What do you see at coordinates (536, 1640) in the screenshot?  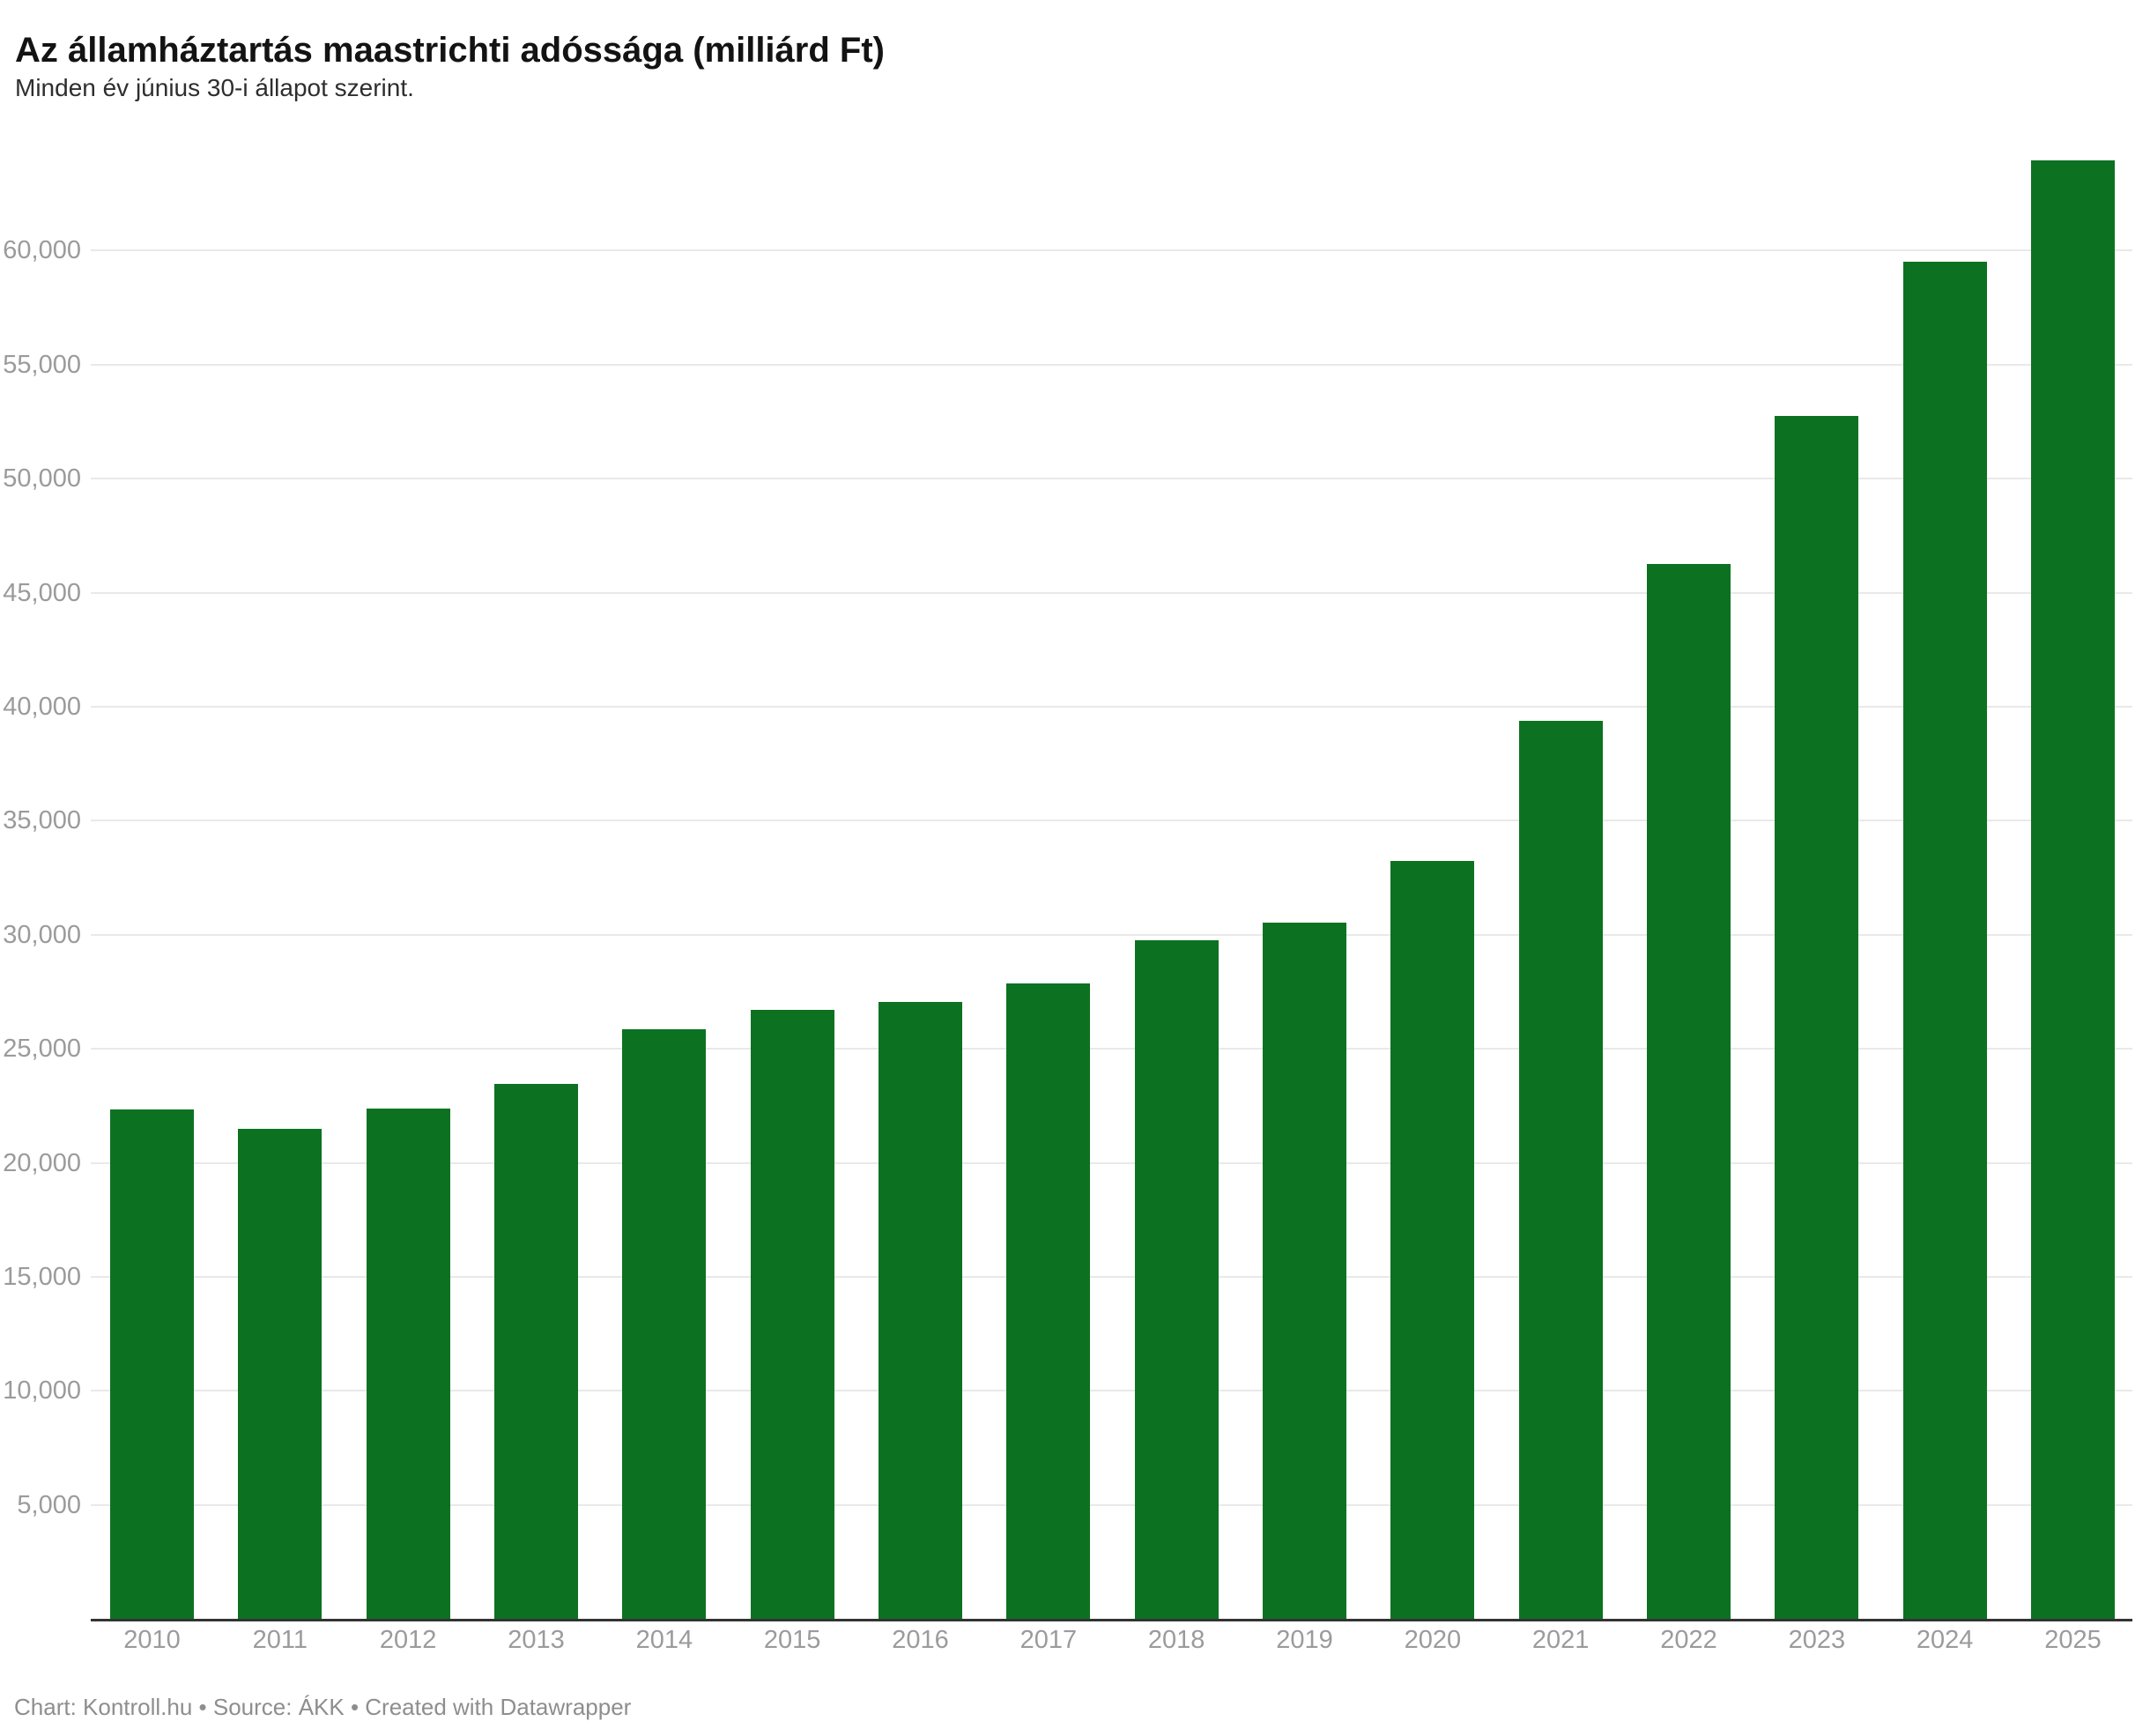 I see `x-tick-label-2013: 2013` at bounding box center [536, 1640].